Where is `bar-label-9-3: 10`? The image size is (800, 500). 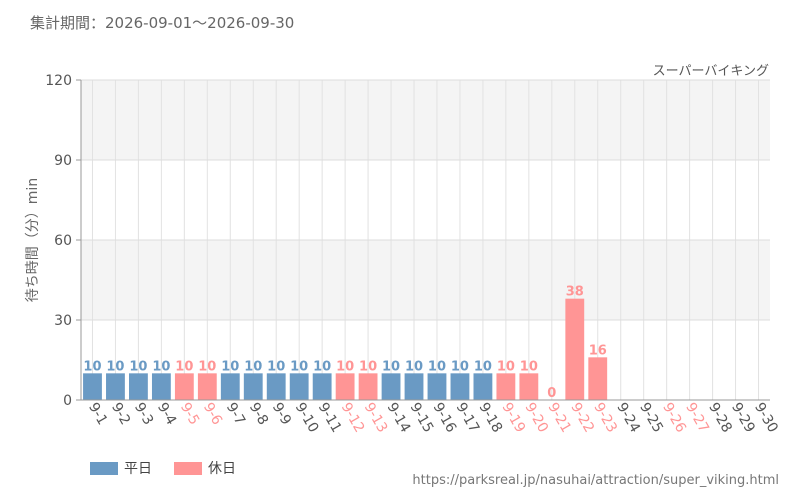 bar-label-9-3: 10 is located at coordinates (138, 366).